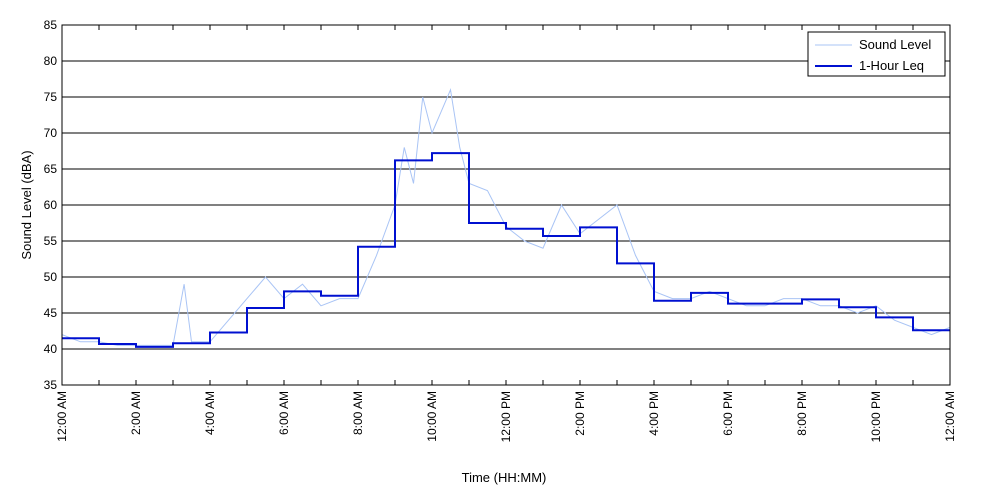 Image resolution: width=1000 pixels, height=500 pixels. I want to click on y-tick-label: 55, so click(51, 241).